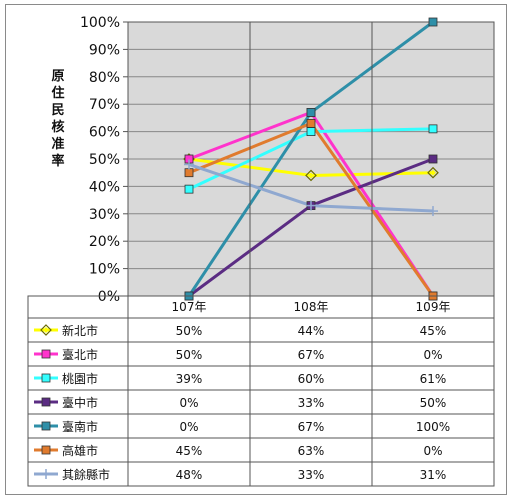 The width and height of the screenshot is (513, 500). Describe the element at coordinates (311, 379) in the screenshot. I see `data-cell: 60%` at that location.